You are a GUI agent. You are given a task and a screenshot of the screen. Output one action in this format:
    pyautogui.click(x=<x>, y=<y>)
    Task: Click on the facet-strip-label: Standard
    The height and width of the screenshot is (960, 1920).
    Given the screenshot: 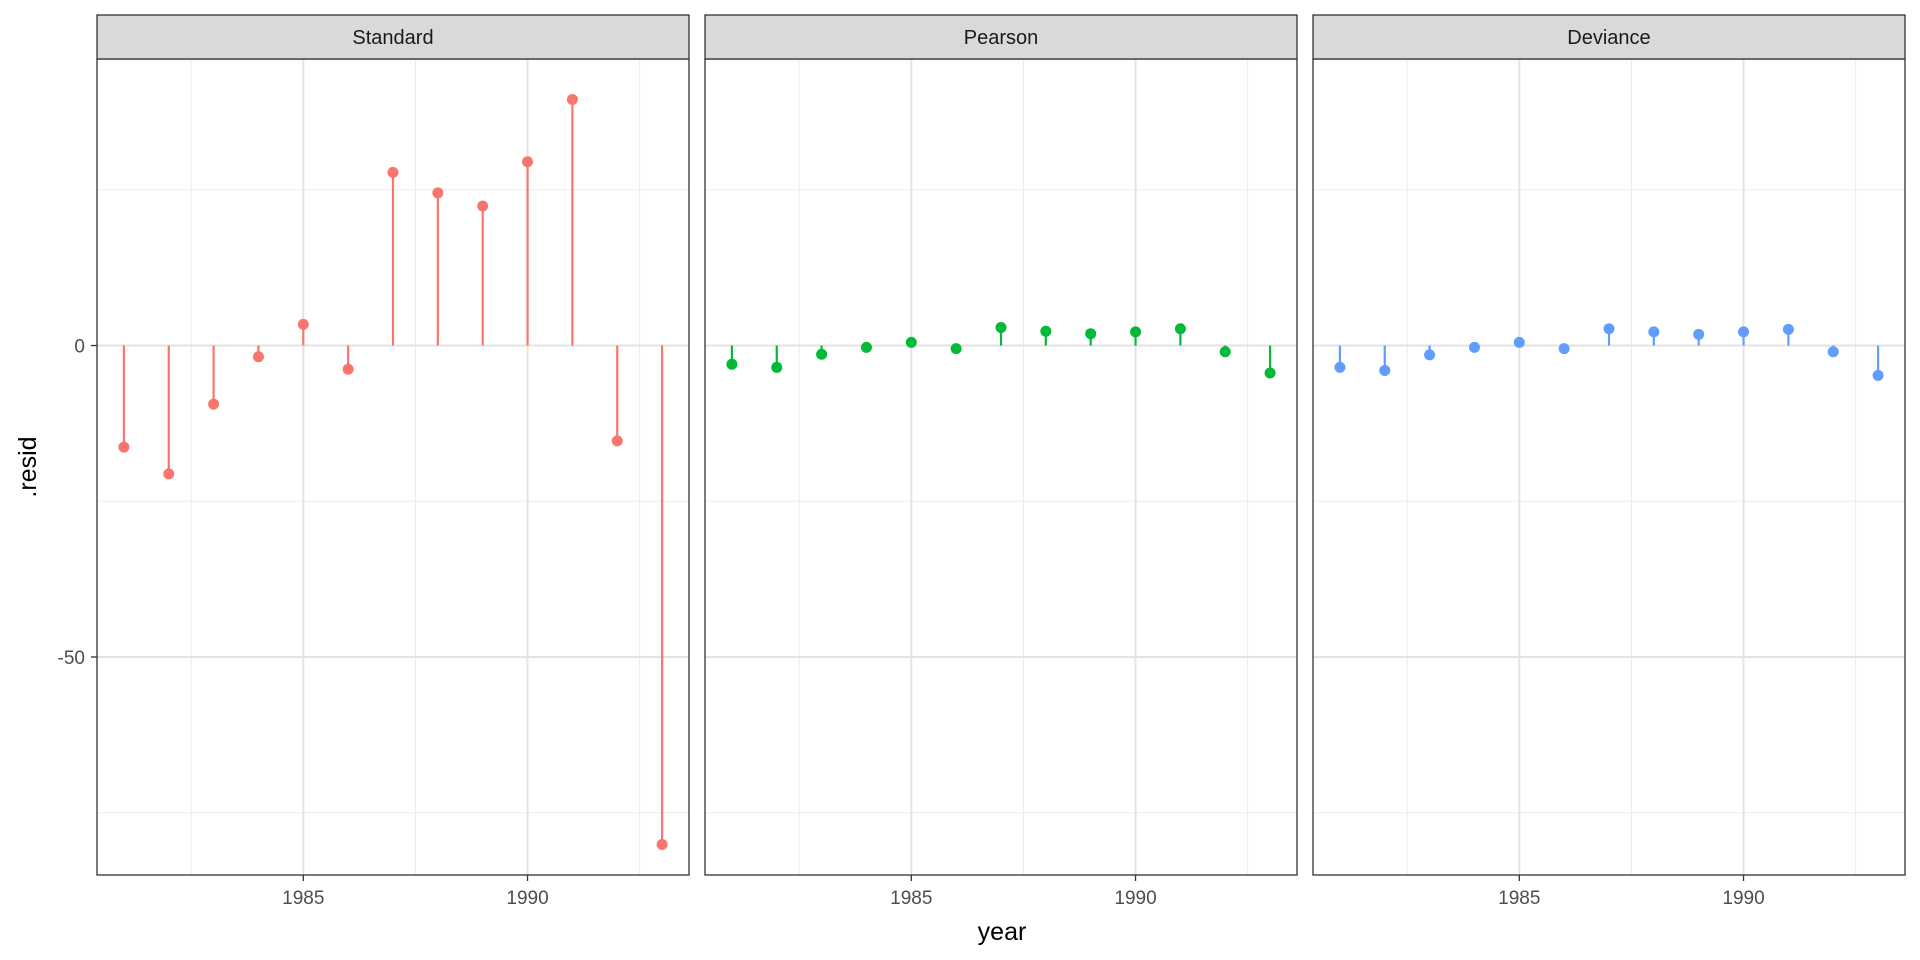 What is the action you would take?
    pyautogui.click(x=392, y=38)
    